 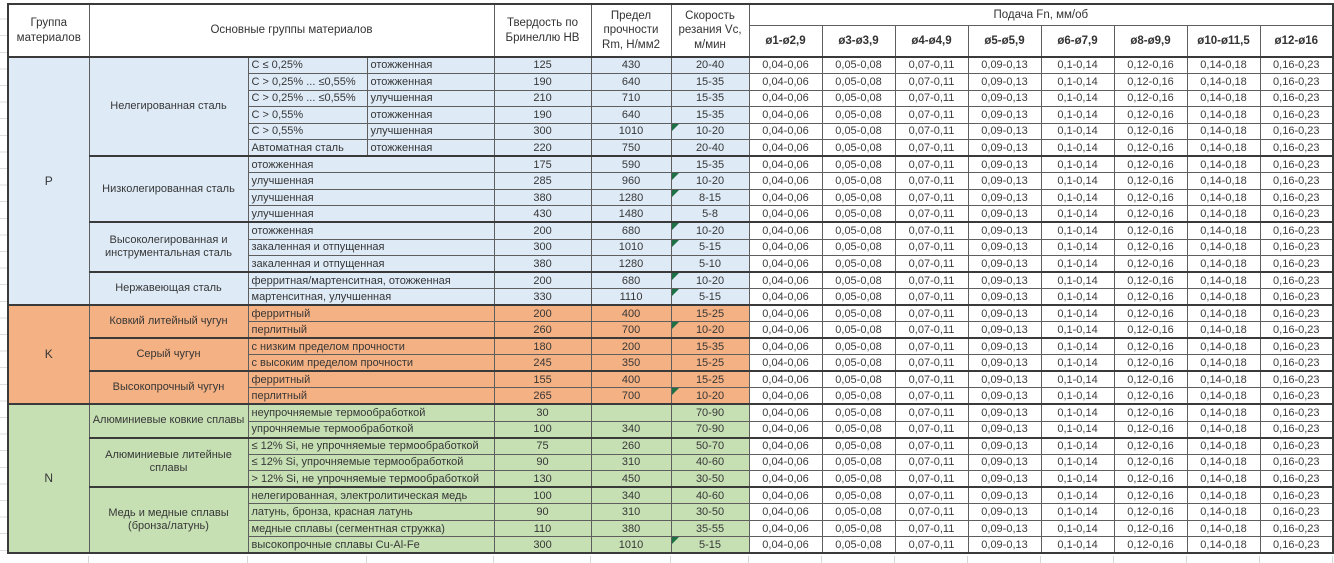 I want to click on vc-value: 15-25, so click(x=710, y=362).